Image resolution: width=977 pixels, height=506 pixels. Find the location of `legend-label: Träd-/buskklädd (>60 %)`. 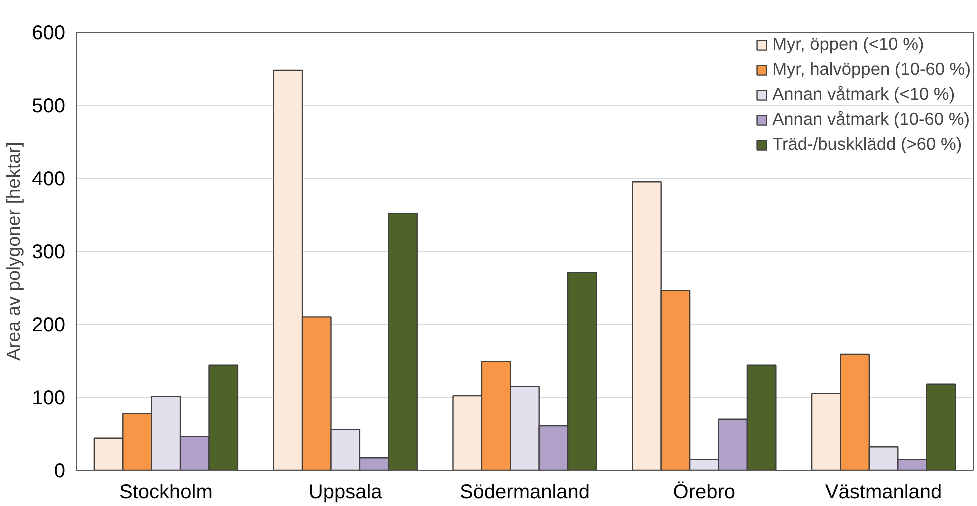

legend-label: Träd-/buskklädd (>60 %) is located at coordinates (867, 144).